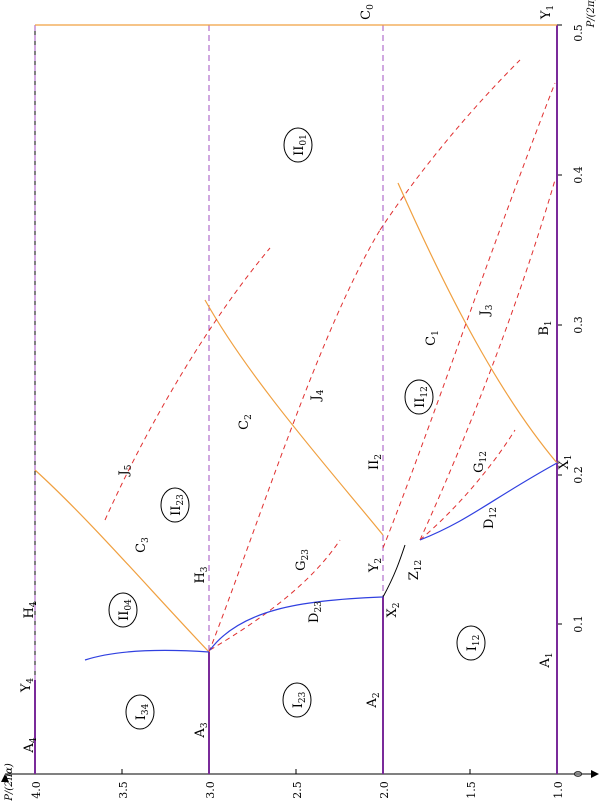 The height and width of the screenshot is (802, 600). Describe the element at coordinates (394, 571) in the screenshot. I see `Z12-curve` at that location.